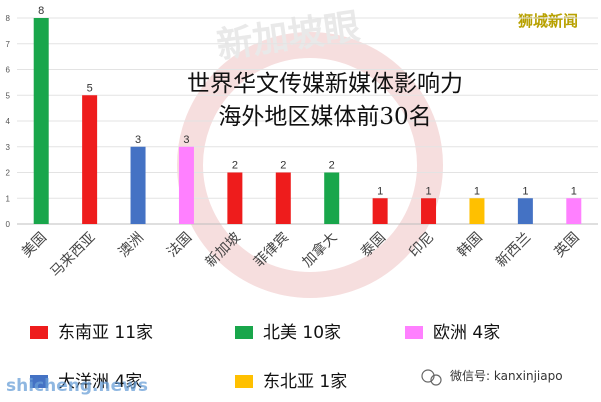  Describe the element at coordinates (470, 245) in the screenshot. I see `x-tick-label: 韩国` at that location.